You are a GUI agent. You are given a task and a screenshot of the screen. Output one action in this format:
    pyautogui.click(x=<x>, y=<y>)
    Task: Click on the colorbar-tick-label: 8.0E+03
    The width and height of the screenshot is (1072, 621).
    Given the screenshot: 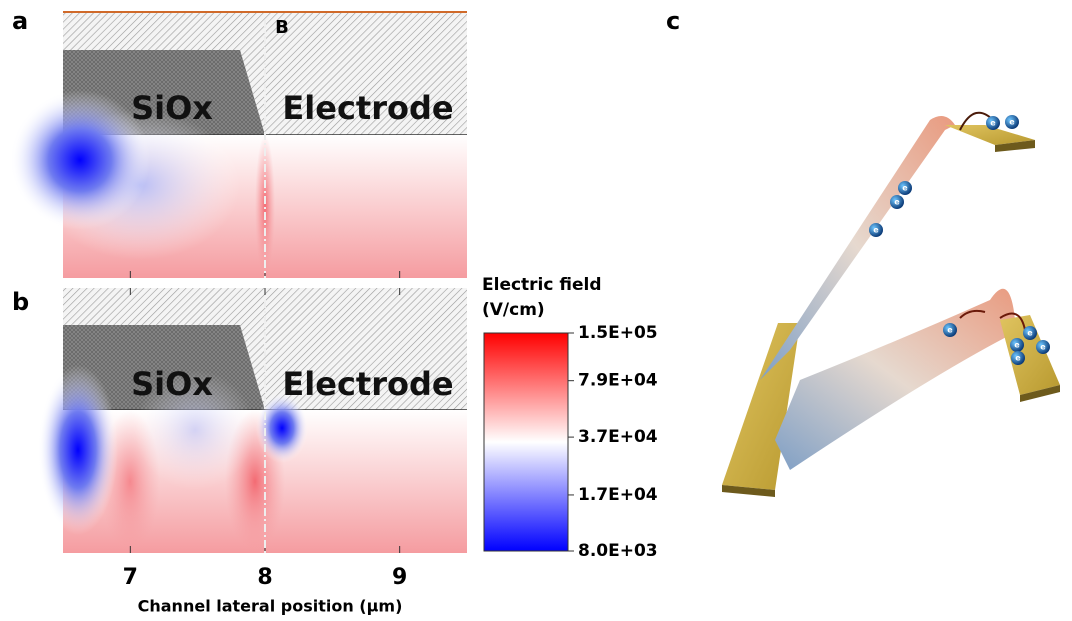 What is the action you would take?
    pyautogui.click(x=618, y=551)
    